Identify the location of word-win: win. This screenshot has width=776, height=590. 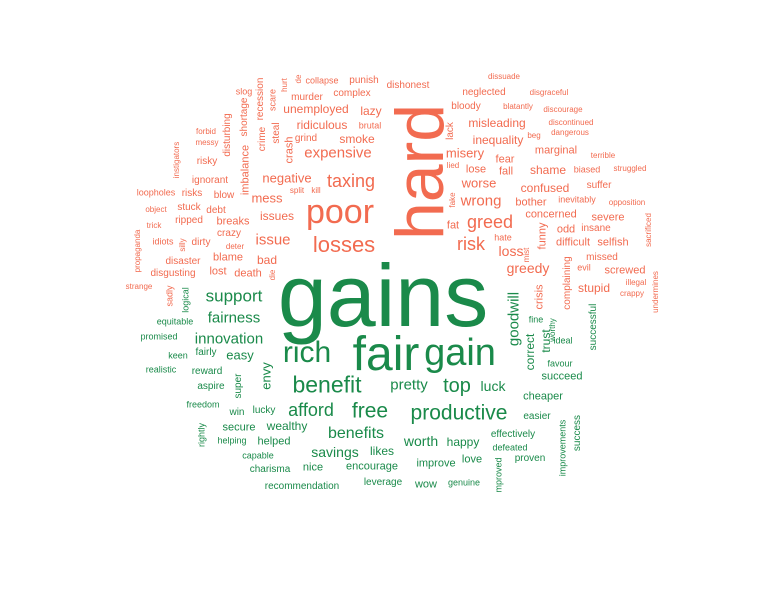
(237, 412).